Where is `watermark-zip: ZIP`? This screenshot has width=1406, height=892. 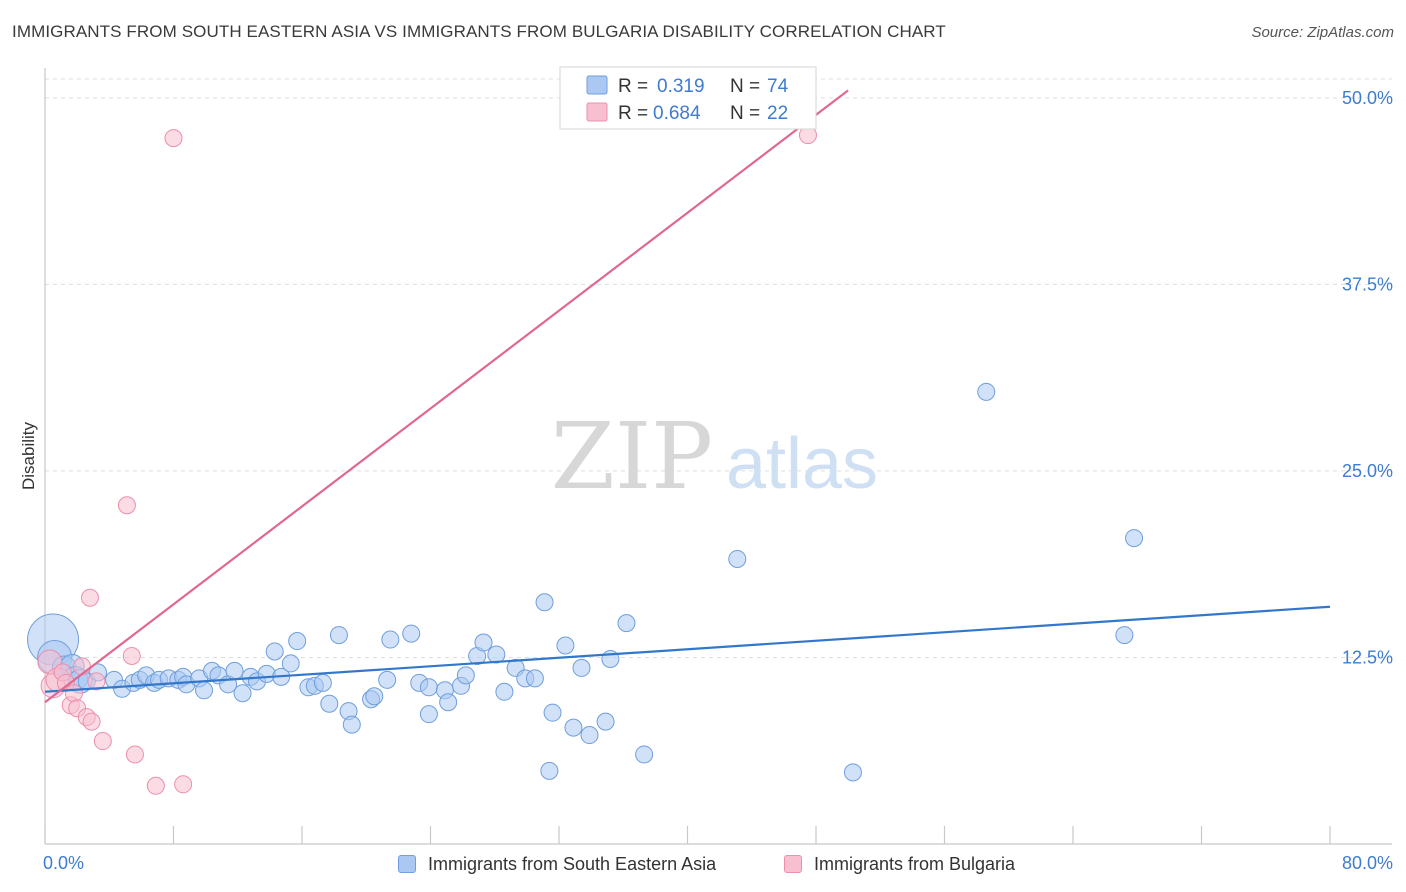
watermark-zip: ZIP is located at coordinates (632, 456).